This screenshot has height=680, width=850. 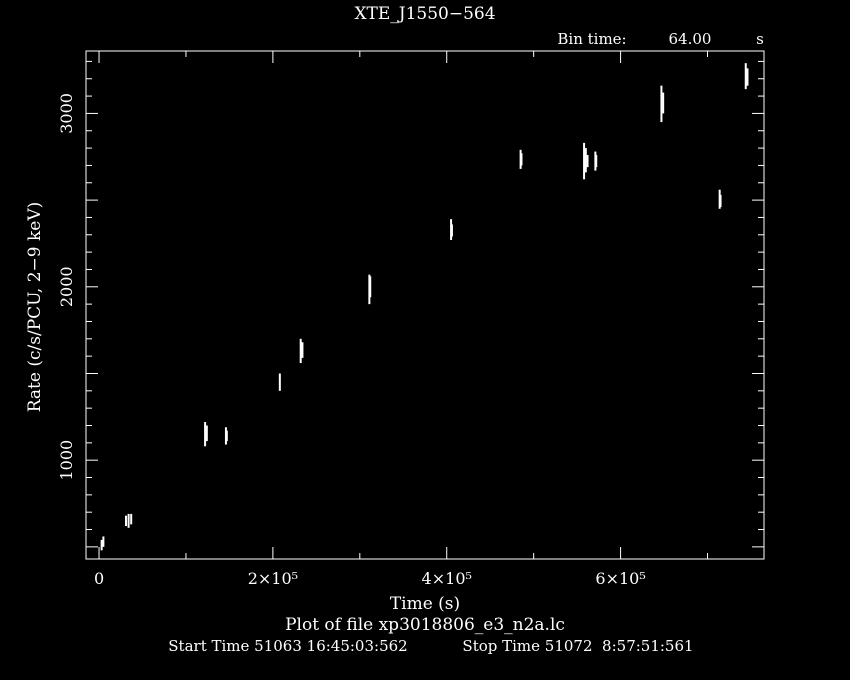 I want to click on x-tick-labels: 0 2×10⁵ 4×10⁵ 6×10⁵, so click(x=370, y=578).